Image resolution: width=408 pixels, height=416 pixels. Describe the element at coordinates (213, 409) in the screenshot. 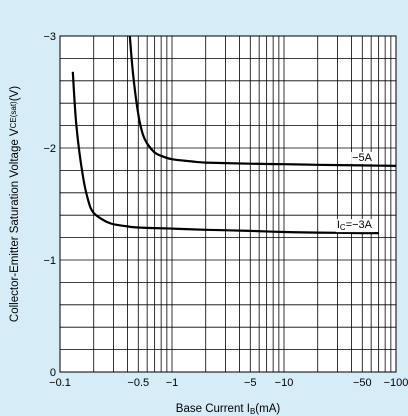

I see `x-axis-label-main: Base Current I` at that location.